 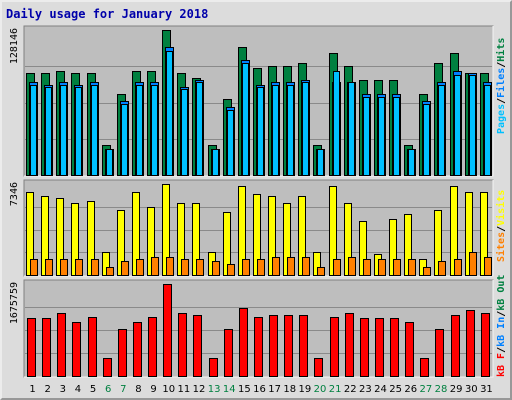 What do you see at coordinates (244, 389) in the screenshot?
I see `day-label: 15` at bounding box center [244, 389].